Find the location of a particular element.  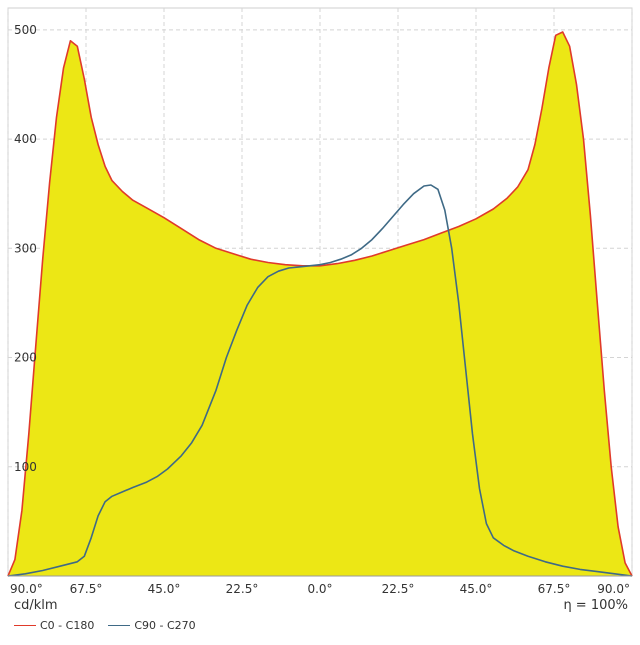

legend-swatch-c0-c180 is located at coordinates (25, 625).